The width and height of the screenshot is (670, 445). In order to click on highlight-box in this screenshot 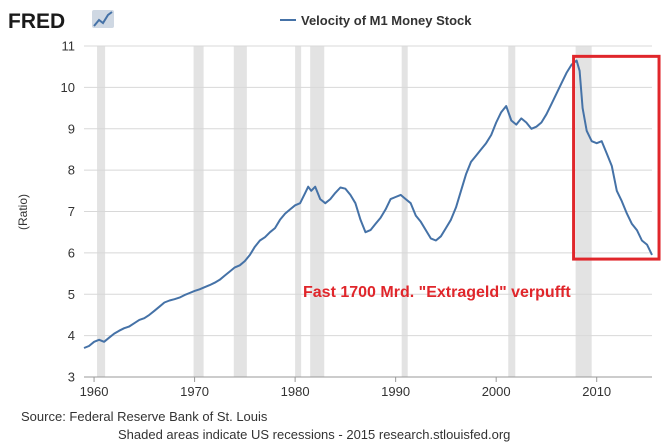, I will do `click(616, 157)`.